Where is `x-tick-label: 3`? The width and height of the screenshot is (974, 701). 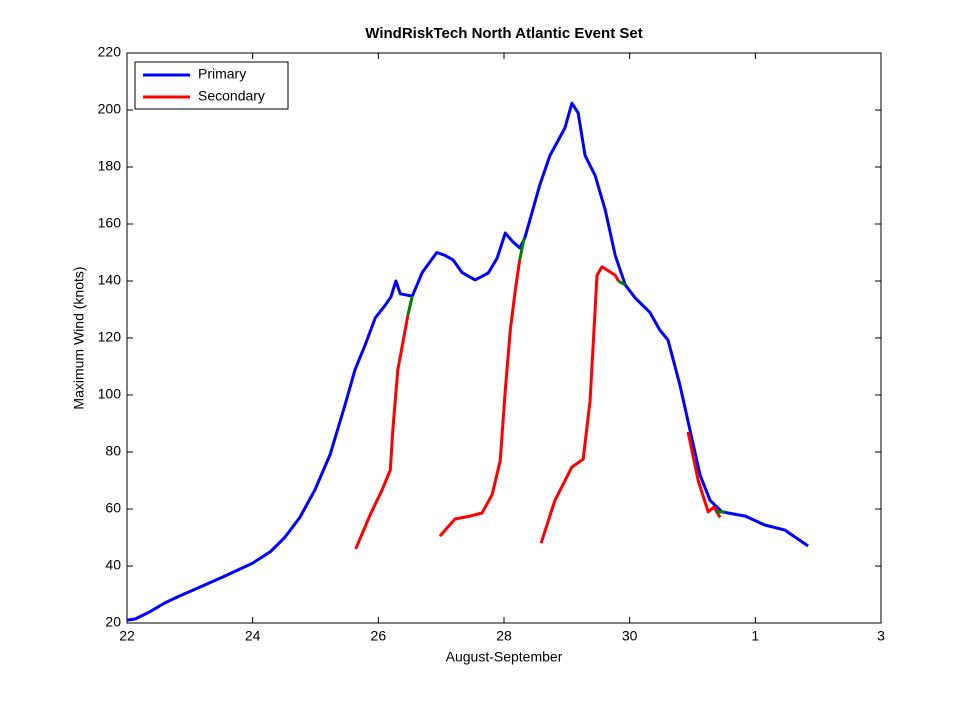 x-tick-label: 3 is located at coordinates (881, 636).